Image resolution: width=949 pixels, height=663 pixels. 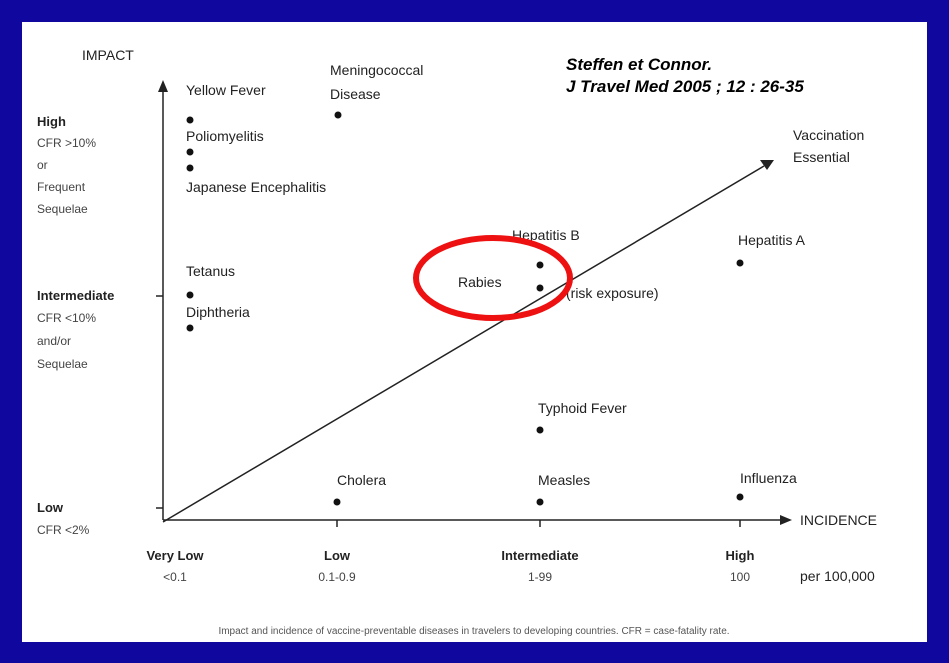 What do you see at coordinates (837, 576) in the screenshot?
I see `x-unit: per 100,000` at bounding box center [837, 576].